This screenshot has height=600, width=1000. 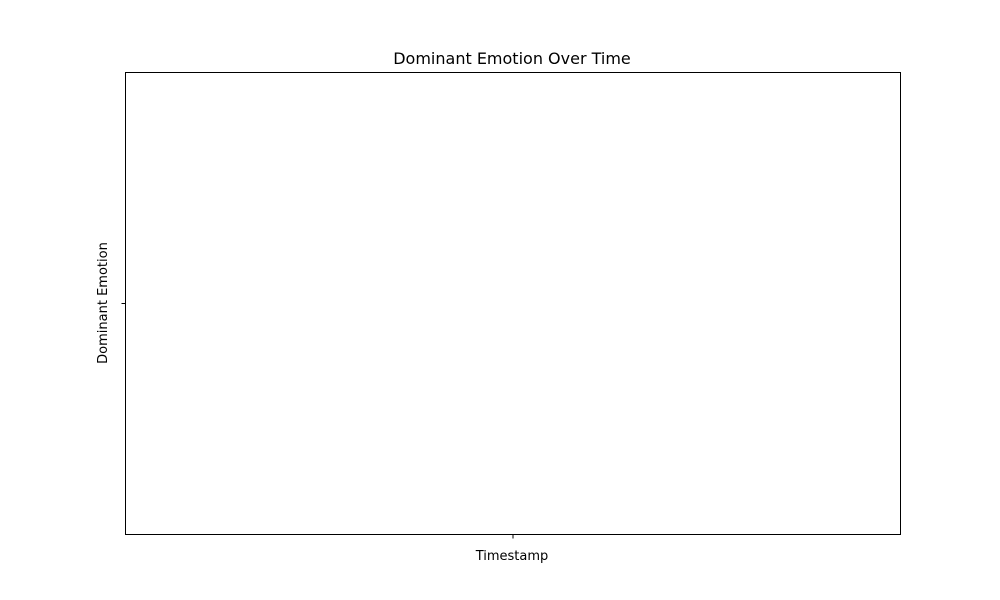 What do you see at coordinates (512, 58) in the screenshot?
I see `chart-title: Dominant Emotion Over Time` at bounding box center [512, 58].